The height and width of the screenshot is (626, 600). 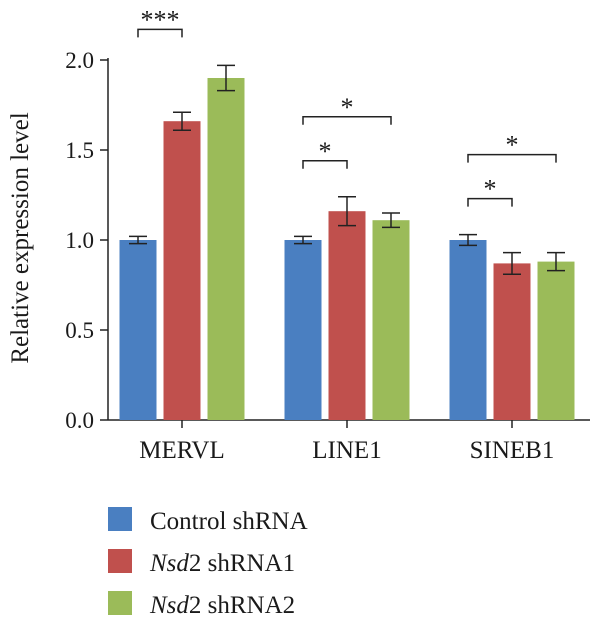 I want to click on x-tick-label: MERVL, so click(x=182, y=450).